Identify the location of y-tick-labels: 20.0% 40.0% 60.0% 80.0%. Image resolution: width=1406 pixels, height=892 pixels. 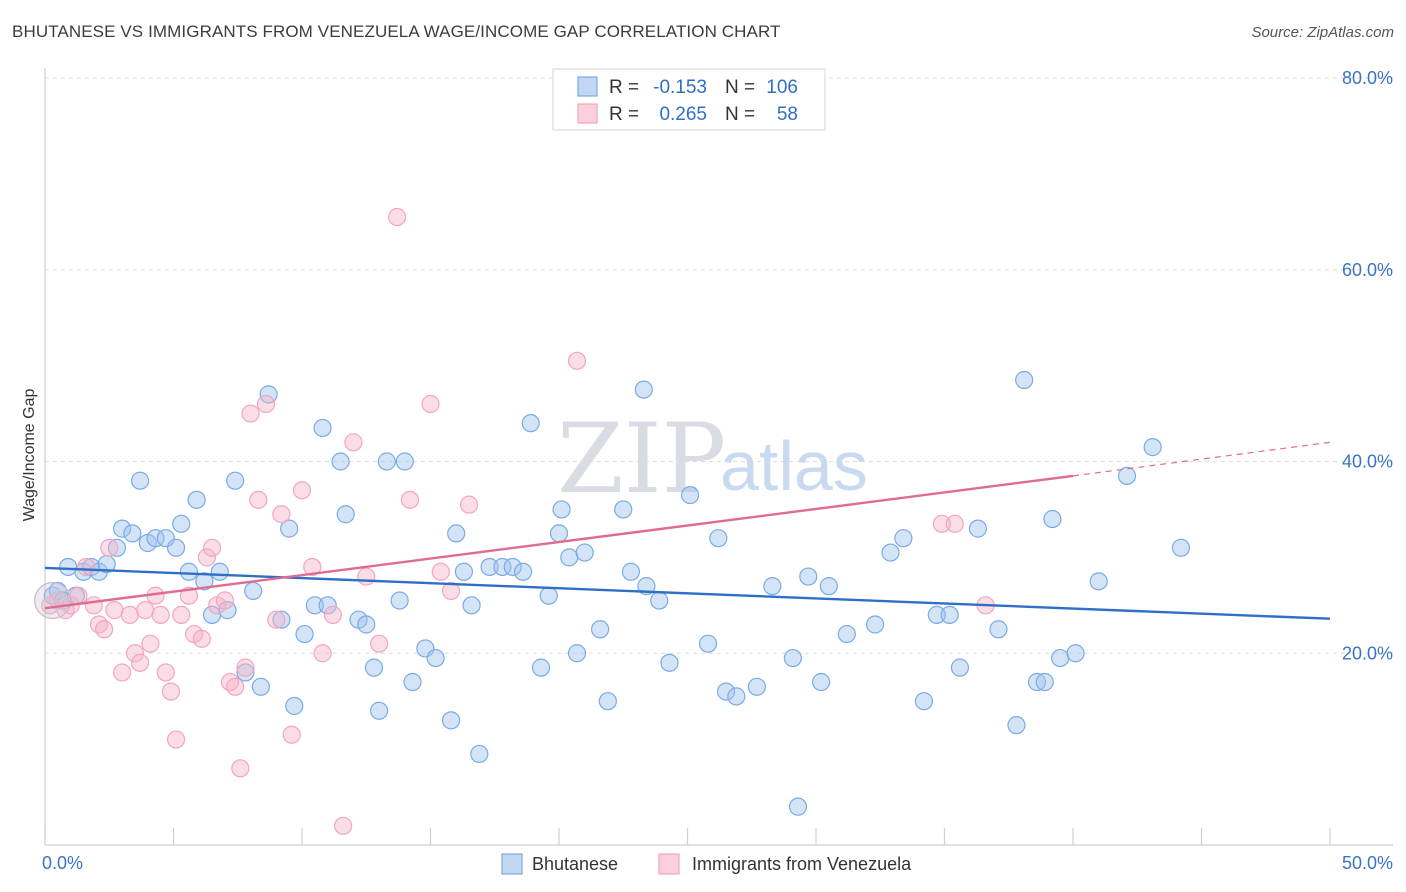
(1367, 365).